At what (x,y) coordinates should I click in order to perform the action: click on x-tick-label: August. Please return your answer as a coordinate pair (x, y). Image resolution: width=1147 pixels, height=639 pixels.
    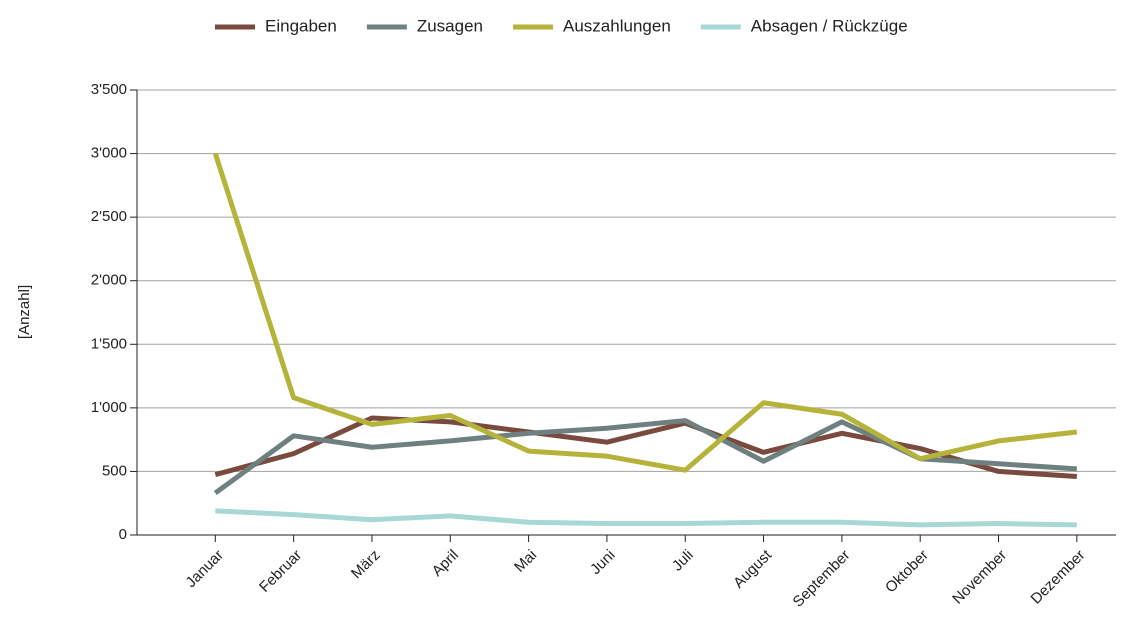
    Looking at the image, I should click on (753, 569).